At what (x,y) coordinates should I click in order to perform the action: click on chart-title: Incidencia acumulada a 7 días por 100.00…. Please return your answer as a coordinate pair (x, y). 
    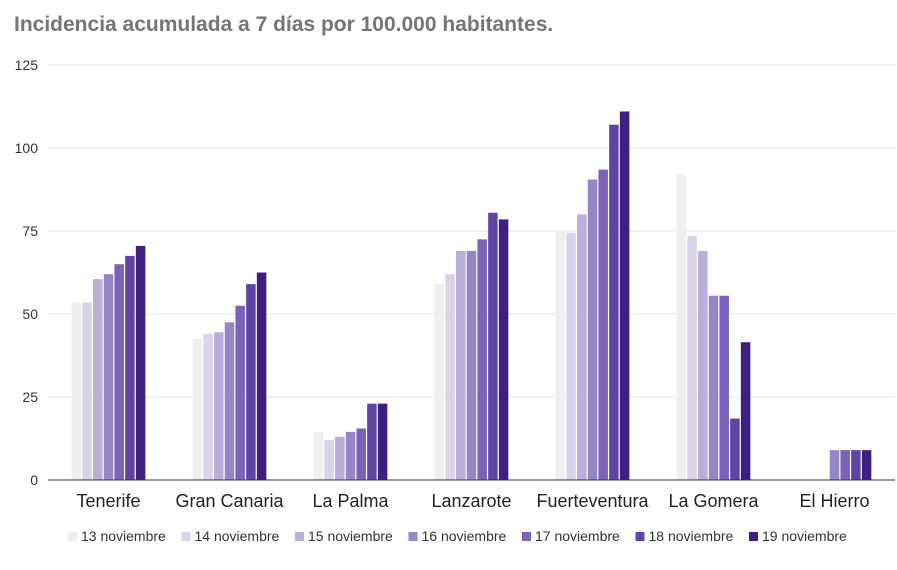
    Looking at the image, I should click on (284, 24).